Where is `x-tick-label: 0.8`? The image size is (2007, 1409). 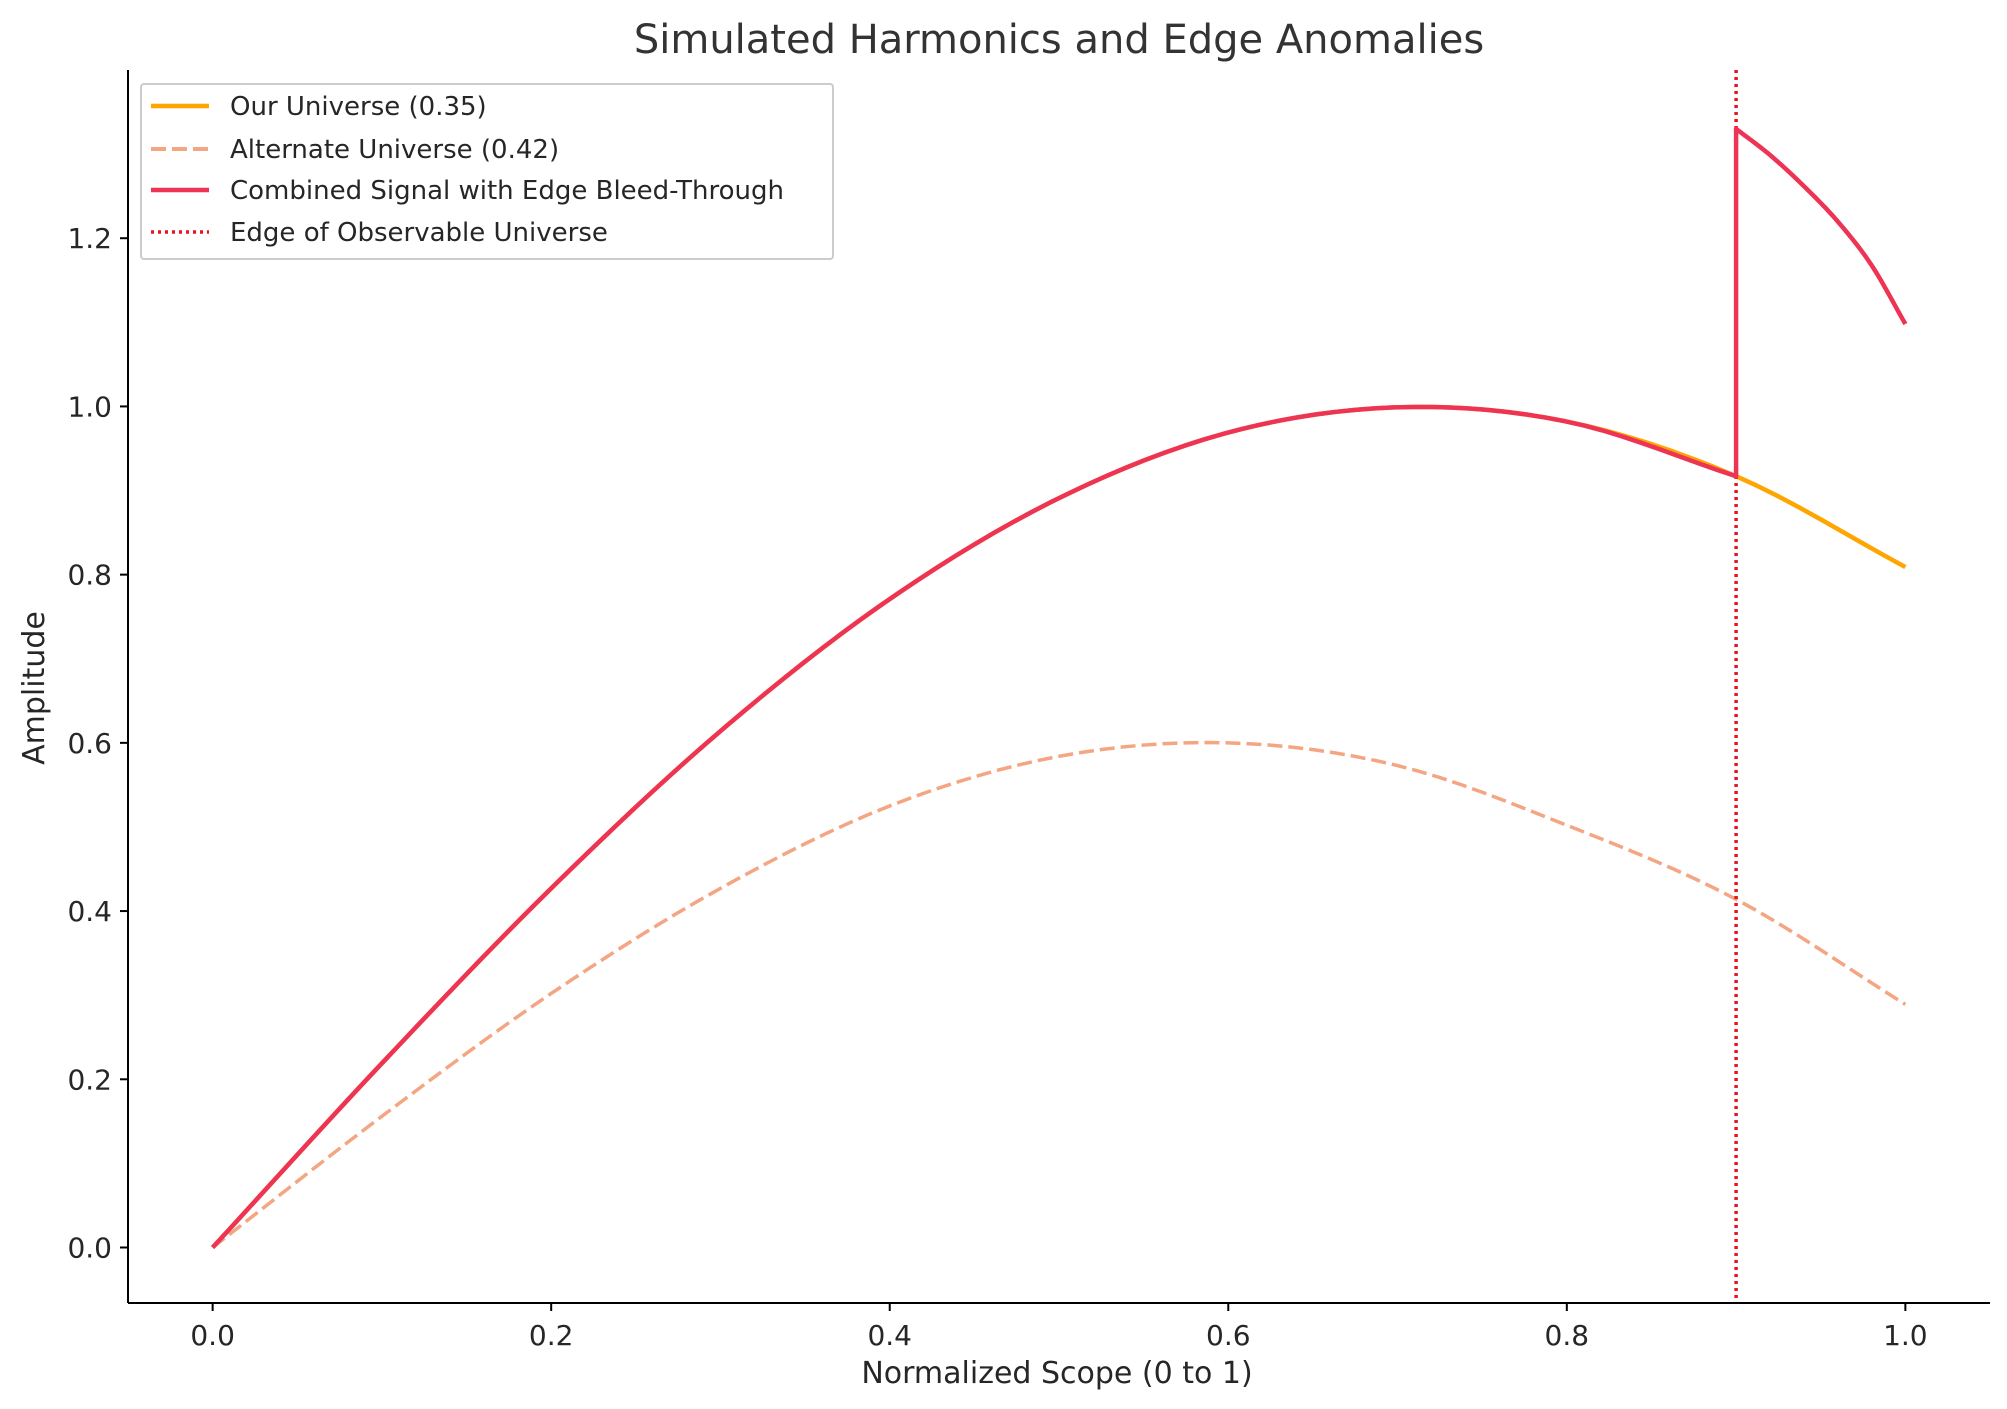
x-tick-label: 0.8 is located at coordinates (1567, 1335).